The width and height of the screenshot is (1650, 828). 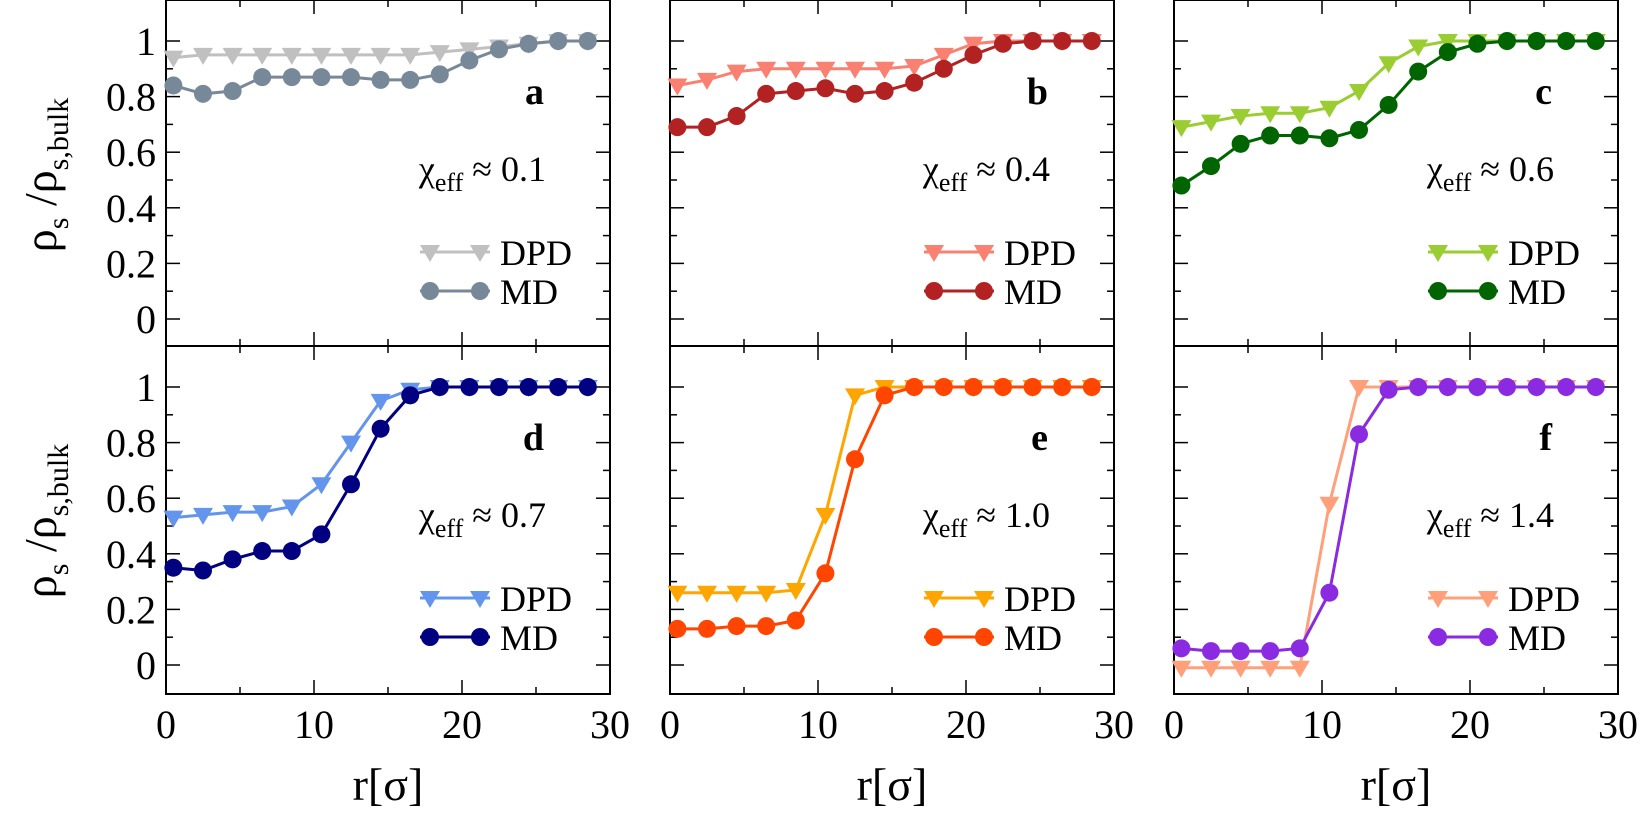 I want to click on chi-annotation: χeff ≈ 1.4, so click(x=1490, y=519).